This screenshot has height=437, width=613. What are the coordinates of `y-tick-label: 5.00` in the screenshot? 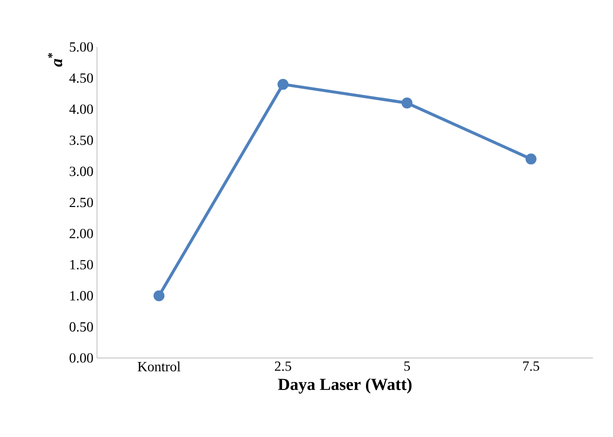 It's located at (81, 47).